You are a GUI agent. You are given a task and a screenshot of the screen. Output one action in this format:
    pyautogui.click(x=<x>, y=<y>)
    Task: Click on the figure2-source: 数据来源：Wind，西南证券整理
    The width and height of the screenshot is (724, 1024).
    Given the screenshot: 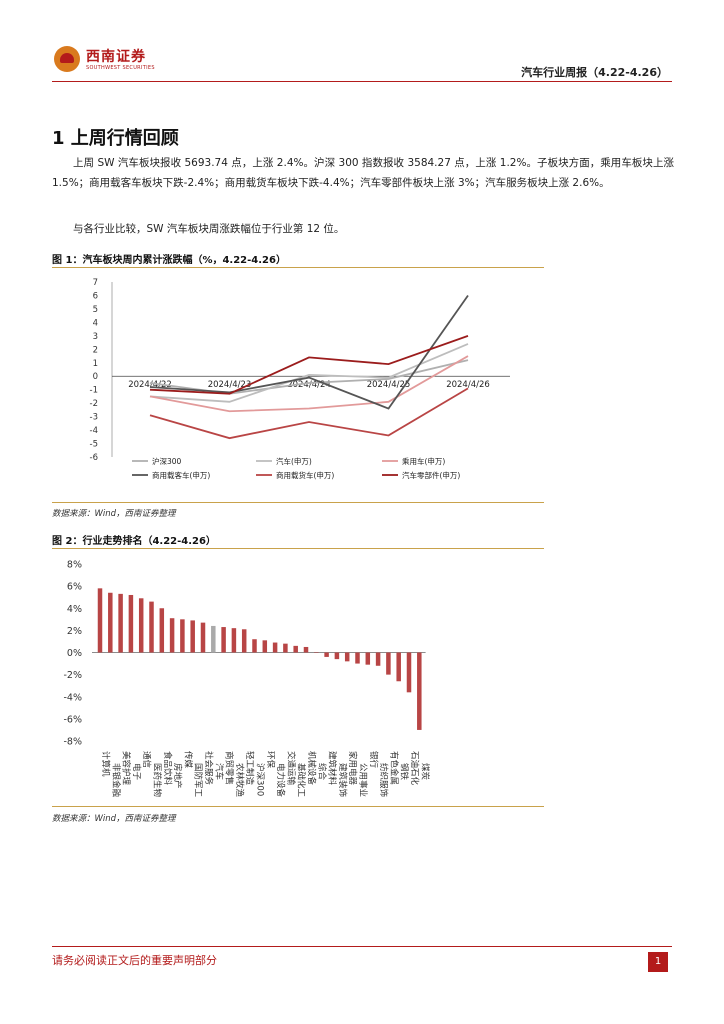 What is the action you would take?
    pyautogui.click(x=114, y=819)
    